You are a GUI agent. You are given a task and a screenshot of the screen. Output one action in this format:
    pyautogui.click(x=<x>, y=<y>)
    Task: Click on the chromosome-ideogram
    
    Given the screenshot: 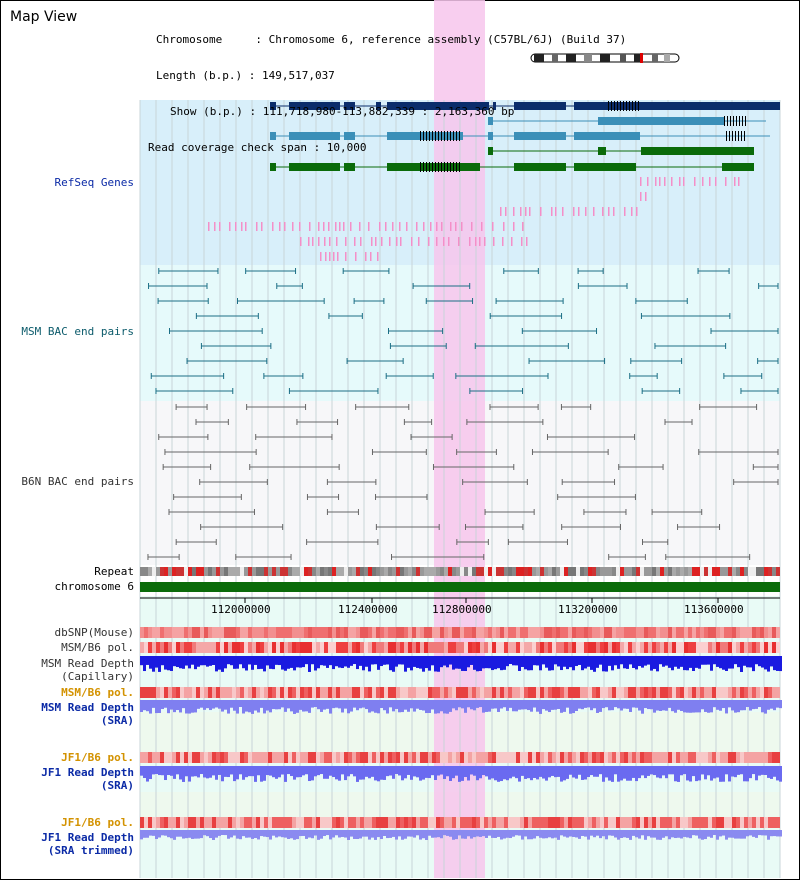 What is the action you would take?
    pyautogui.click(x=605, y=58)
    